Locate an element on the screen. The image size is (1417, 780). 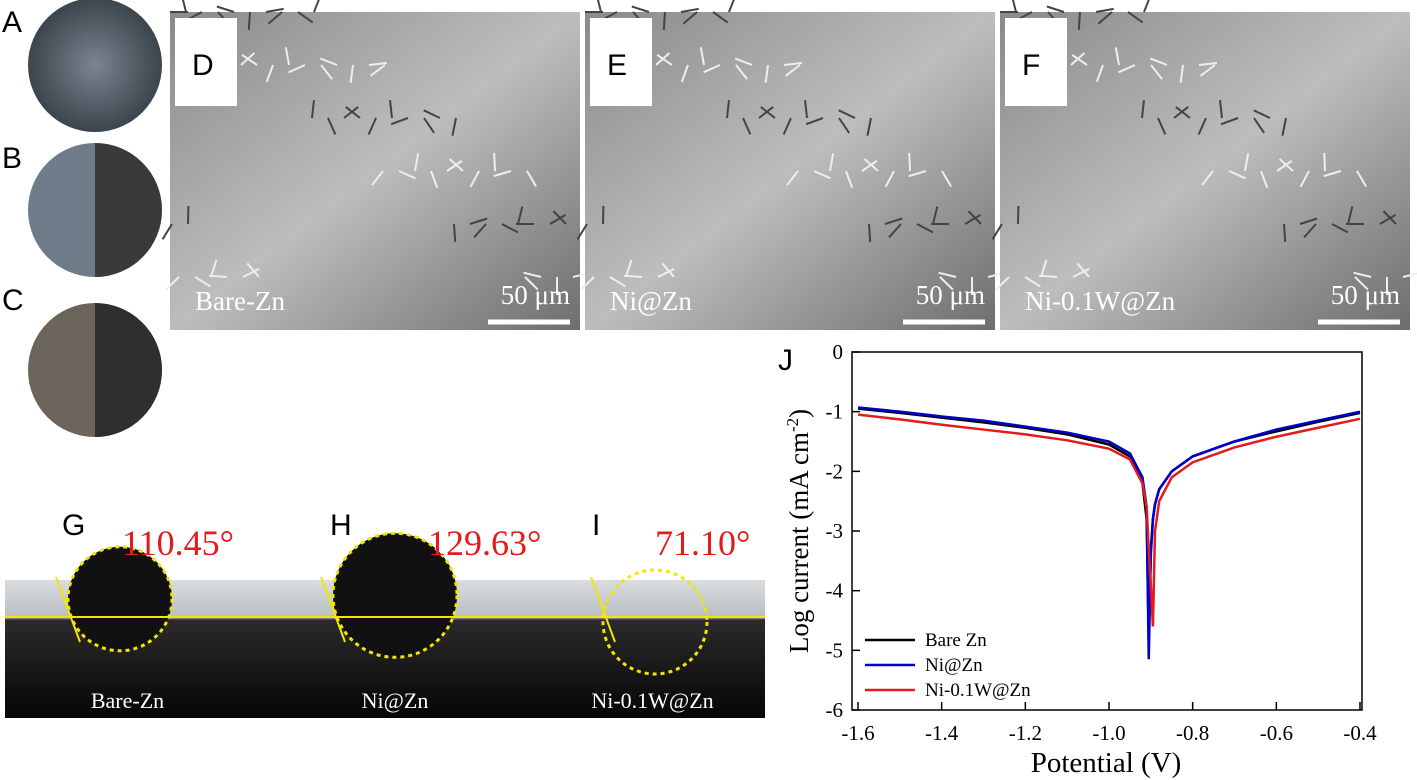
panel-label: G is located at coordinates (73, 525).